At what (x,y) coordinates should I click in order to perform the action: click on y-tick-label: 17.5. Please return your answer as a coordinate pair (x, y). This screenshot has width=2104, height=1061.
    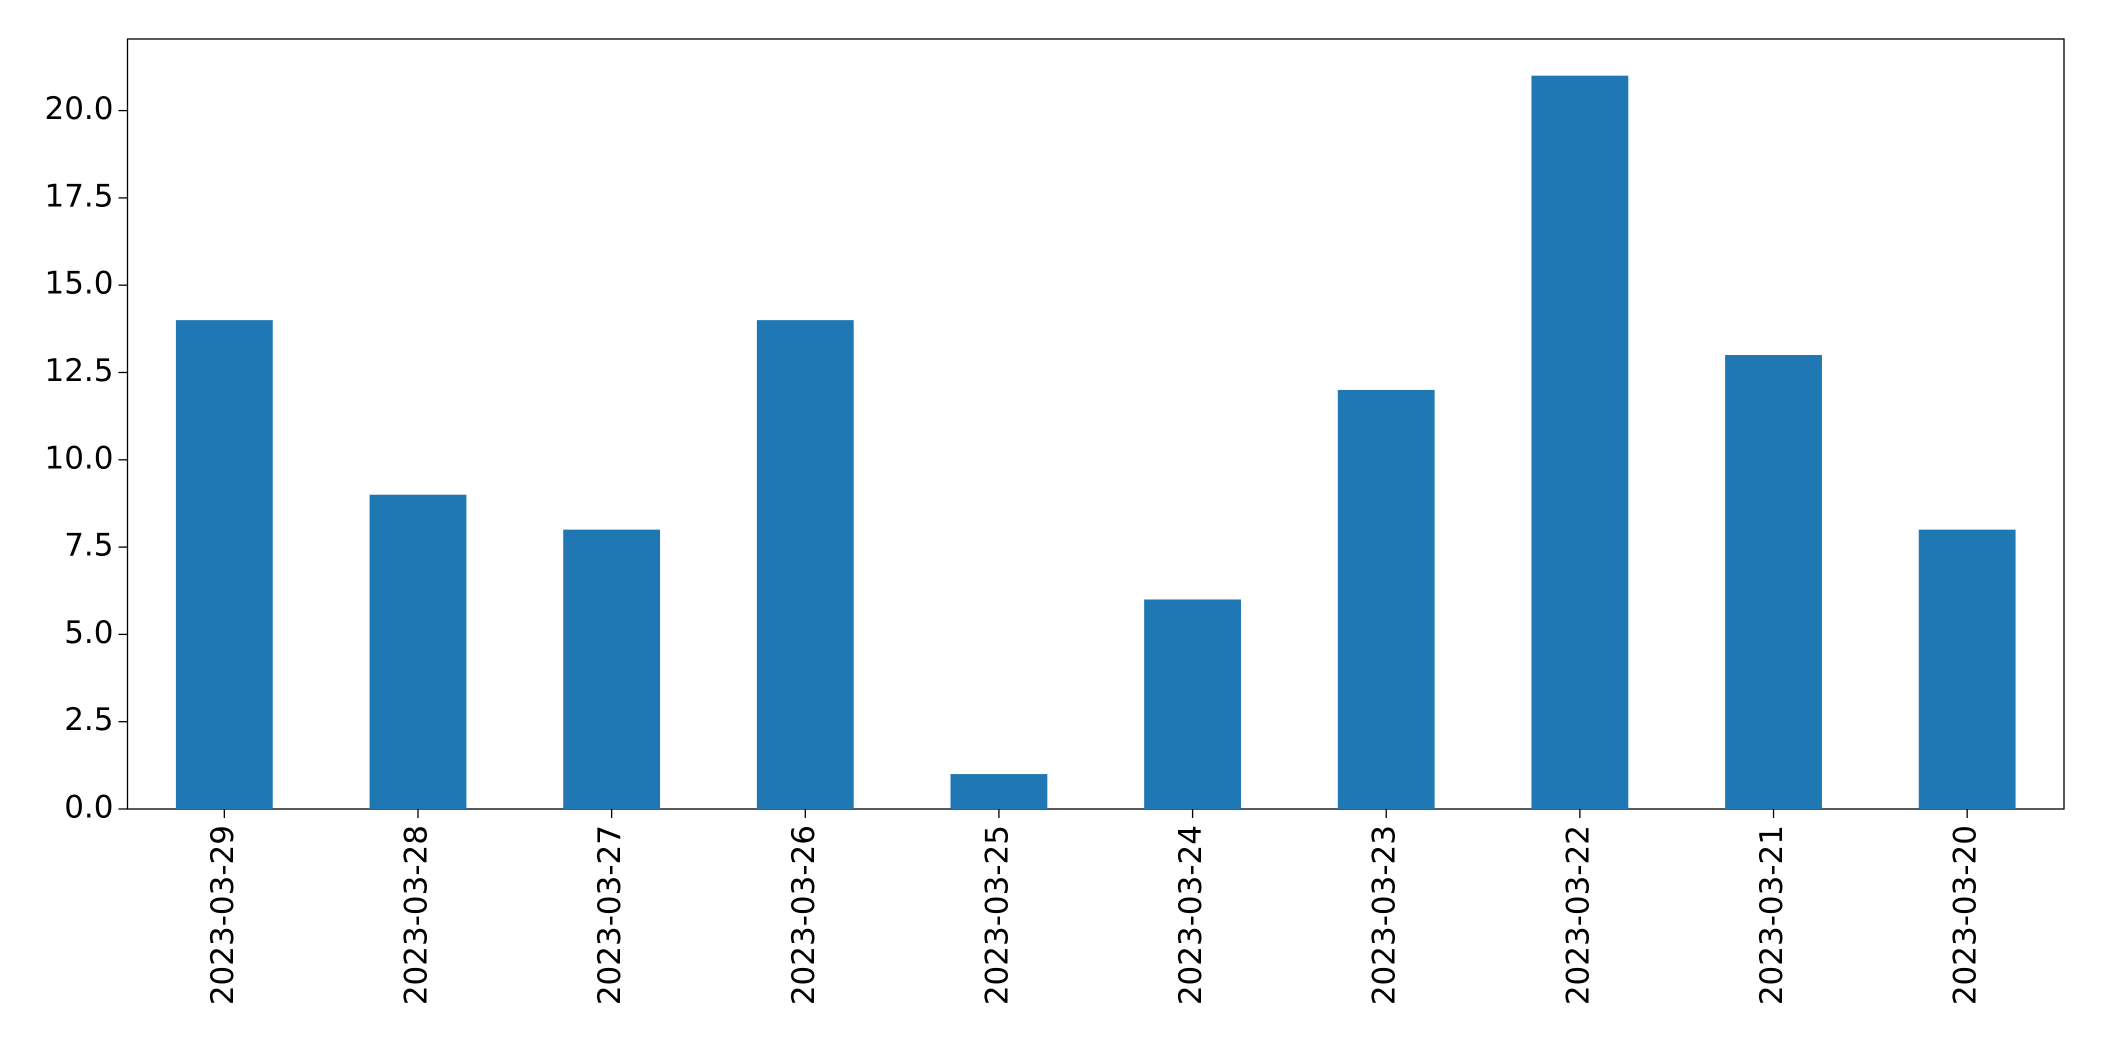
    Looking at the image, I should click on (78, 196).